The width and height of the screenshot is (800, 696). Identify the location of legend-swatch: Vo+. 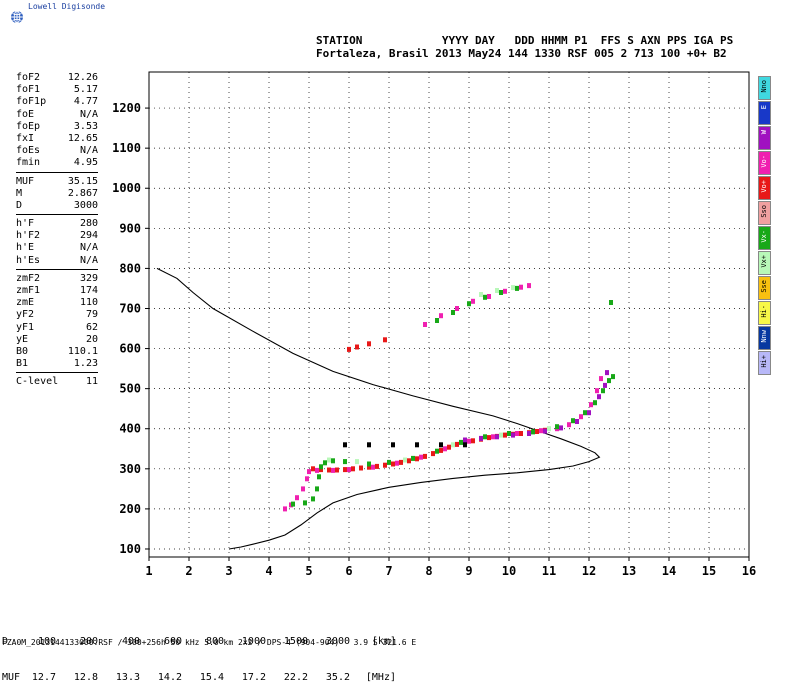
(764, 188).